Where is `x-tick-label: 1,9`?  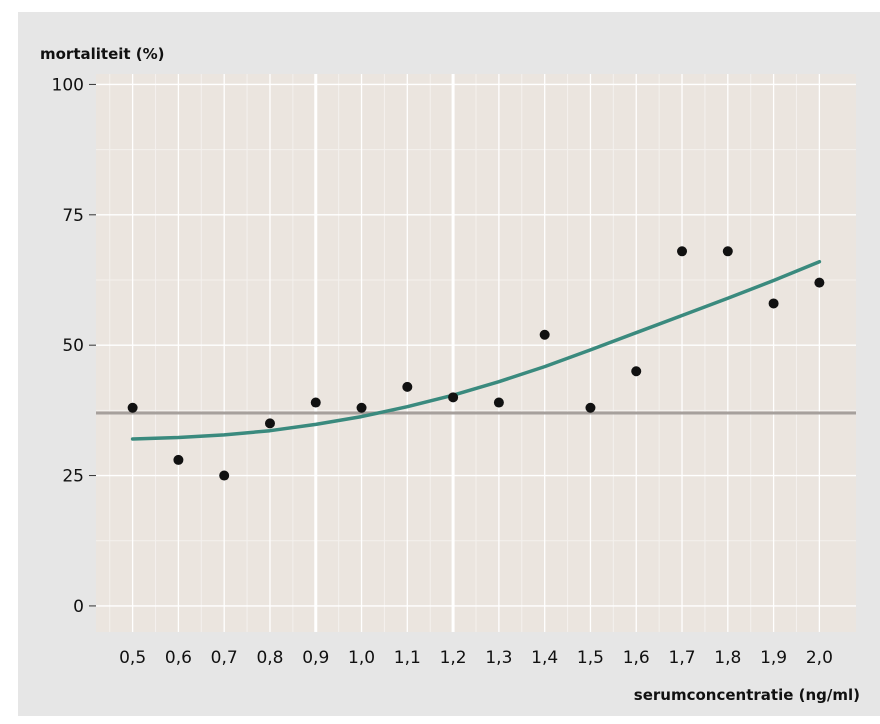 x-tick-label: 1,9 is located at coordinates (773, 658).